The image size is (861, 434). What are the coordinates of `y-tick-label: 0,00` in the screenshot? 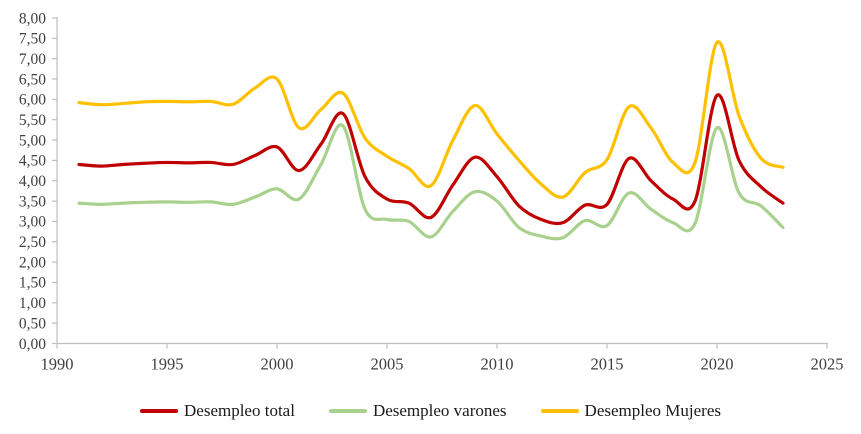 It's located at (32, 344).